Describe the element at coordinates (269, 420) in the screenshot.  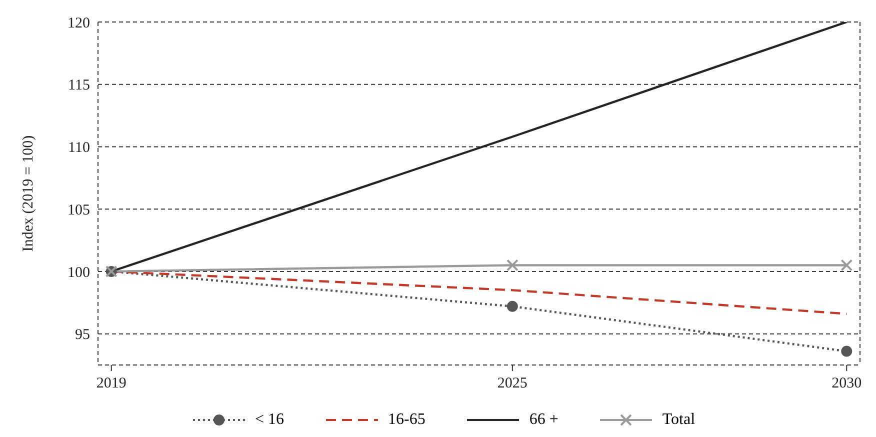
I see `legend-label: < 16` at that location.